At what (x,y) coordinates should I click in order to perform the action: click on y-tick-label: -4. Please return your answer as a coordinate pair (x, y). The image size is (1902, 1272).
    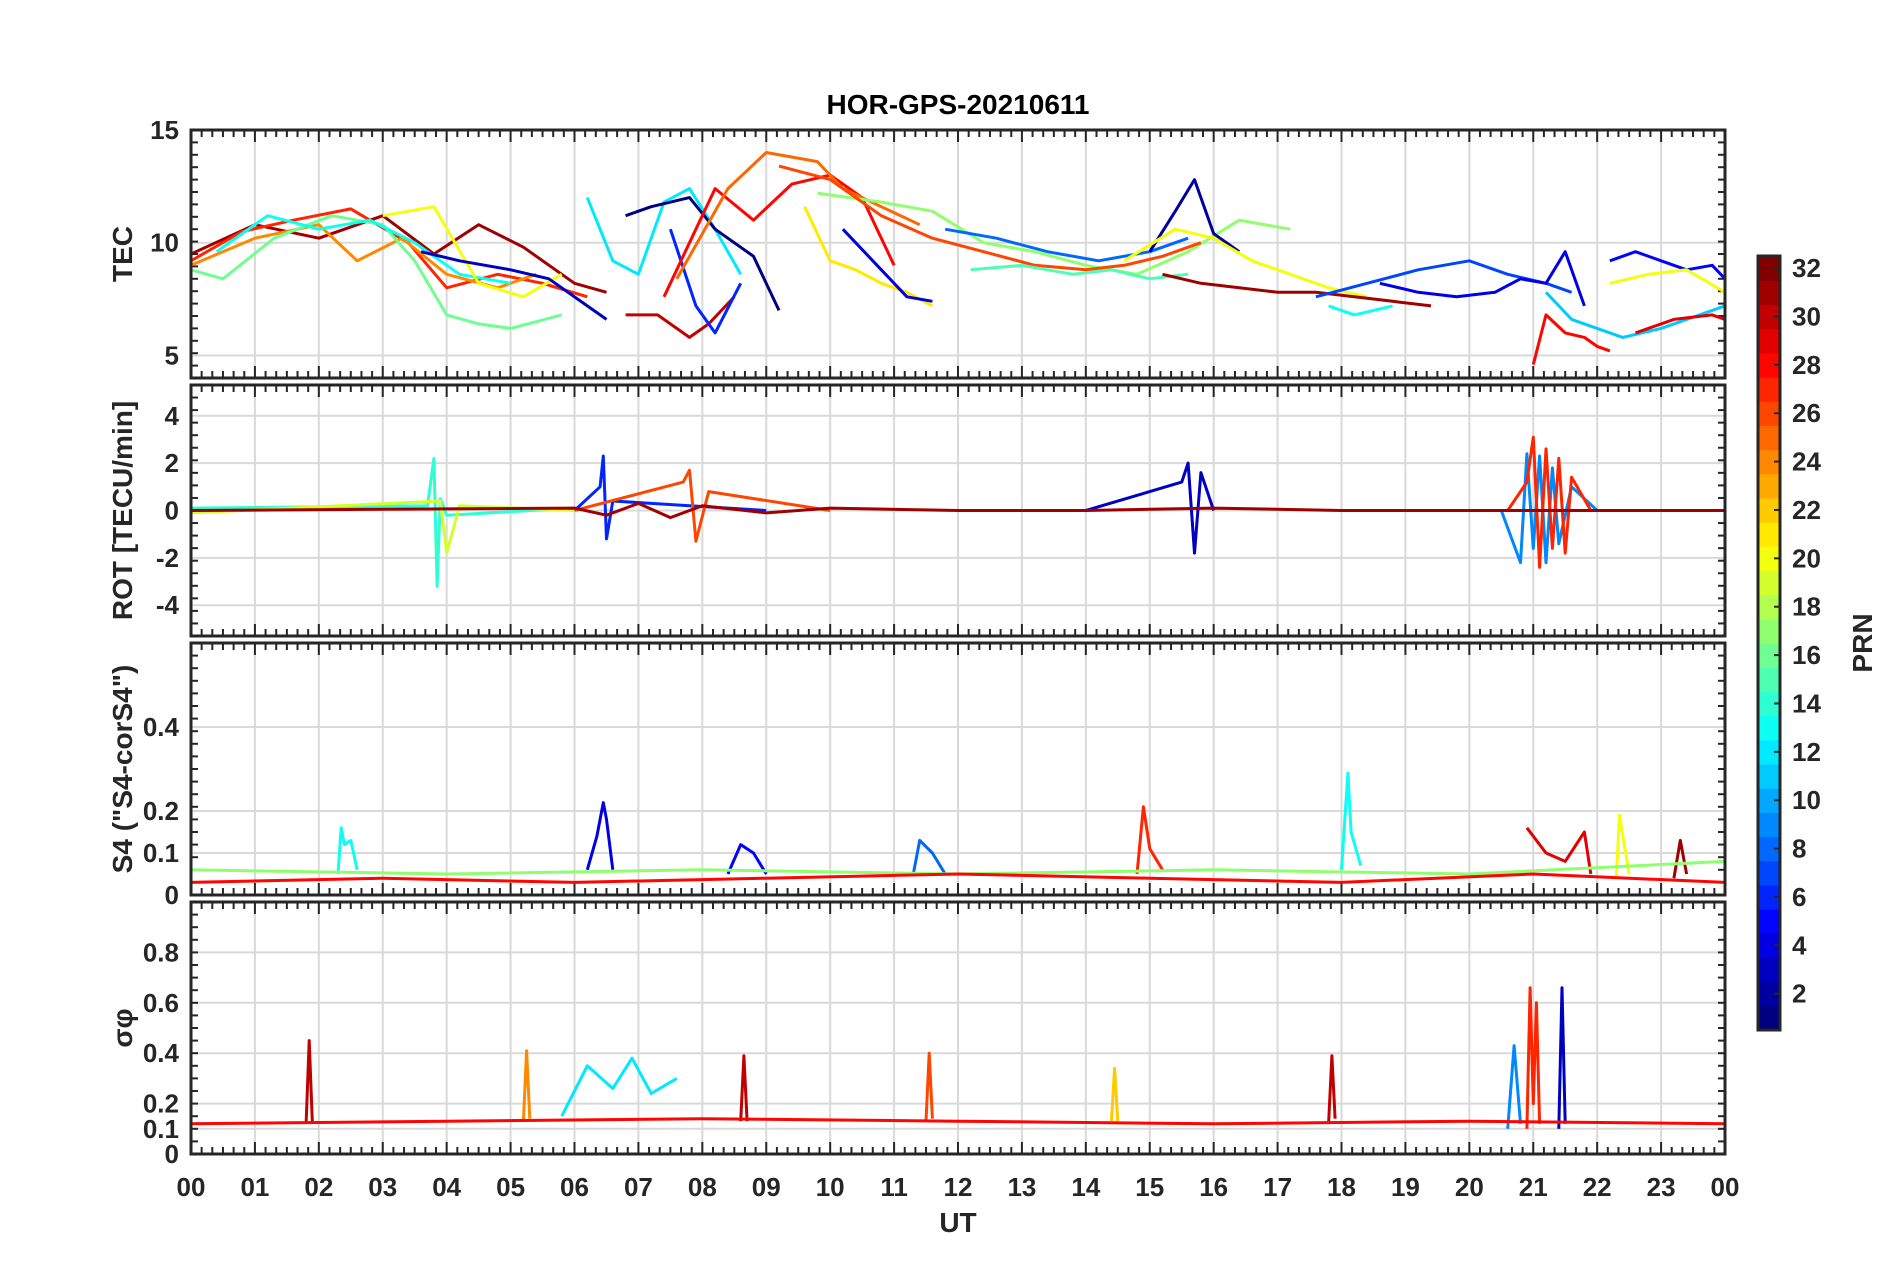
    Looking at the image, I should click on (168, 605).